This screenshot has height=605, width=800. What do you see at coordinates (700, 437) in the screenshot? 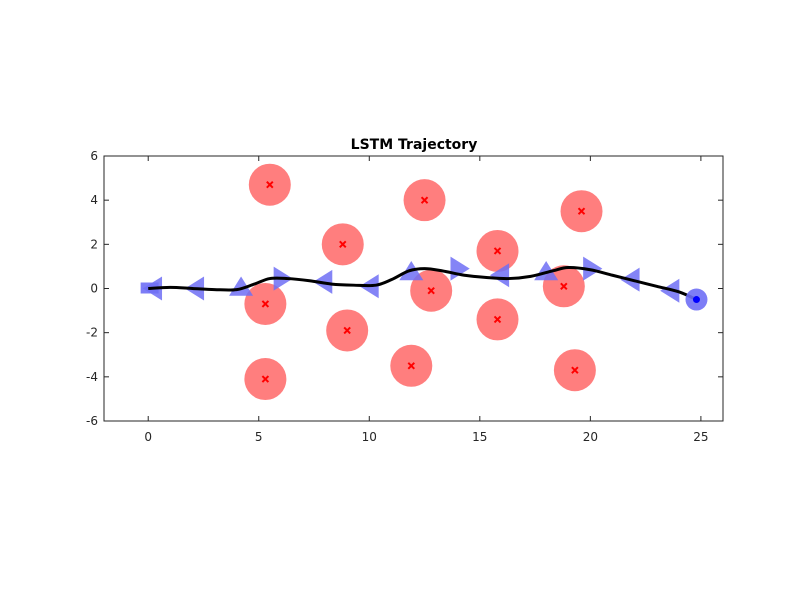
I see `x-tick-label: 25` at bounding box center [700, 437].